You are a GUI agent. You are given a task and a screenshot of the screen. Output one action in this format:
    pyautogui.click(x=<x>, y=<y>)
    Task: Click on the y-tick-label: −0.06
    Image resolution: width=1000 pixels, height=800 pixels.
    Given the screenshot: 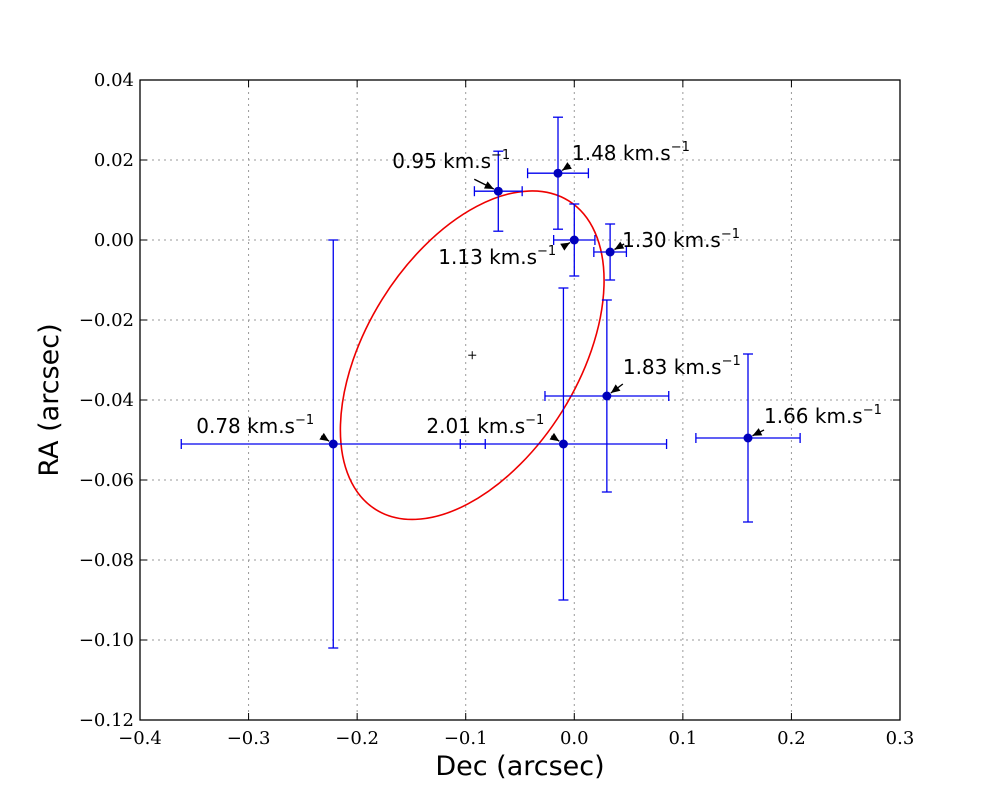 What is the action you would take?
    pyautogui.click(x=106, y=480)
    